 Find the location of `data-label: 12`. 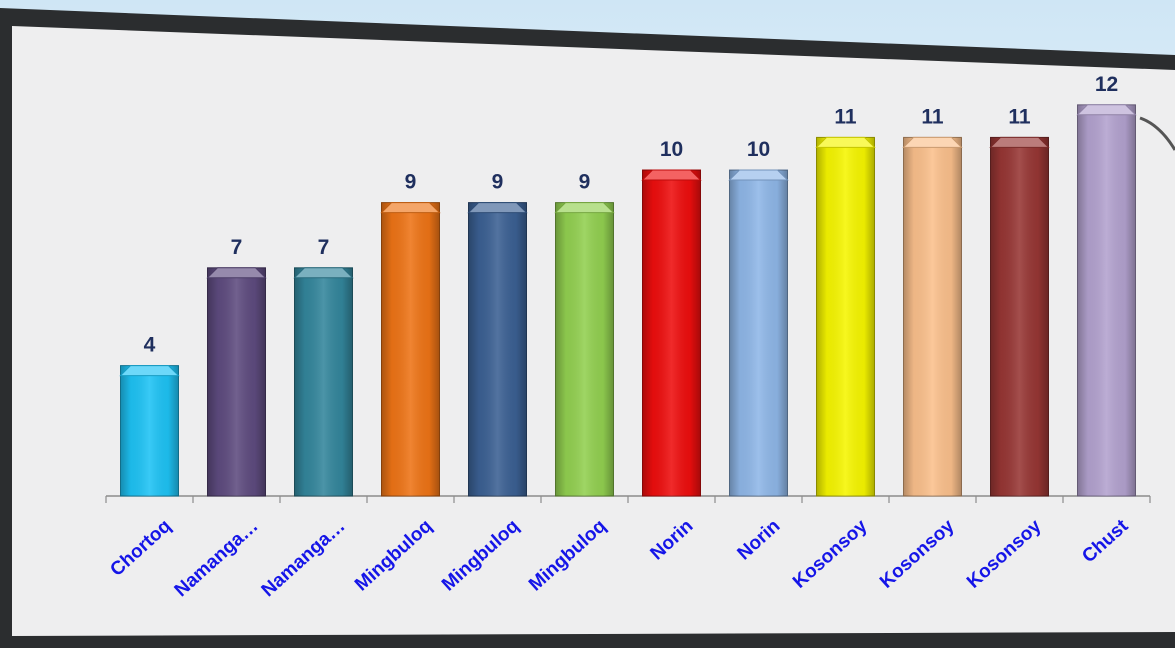

data-label: 12 is located at coordinates (1106, 84).